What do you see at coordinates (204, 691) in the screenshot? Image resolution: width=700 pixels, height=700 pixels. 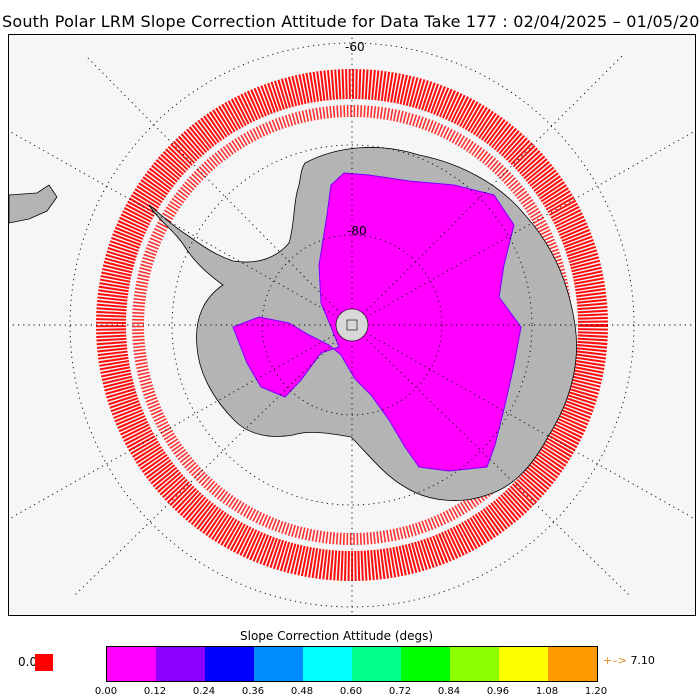 I see `colorbar-tick-label: 0.24` at bounding box center [204, 691].